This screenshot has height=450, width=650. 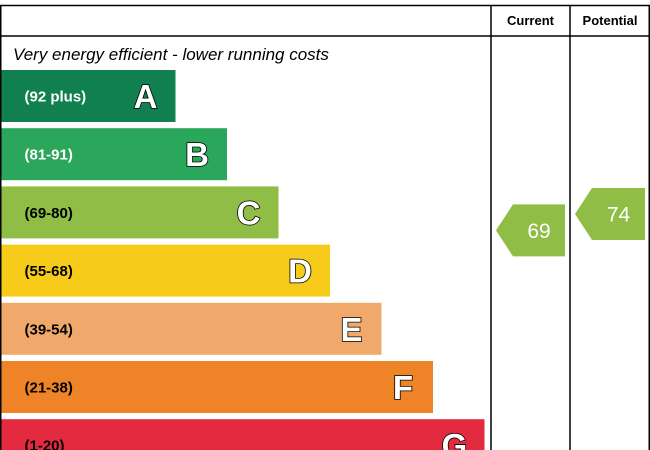 I want to click on band-b-bar, so click(x=114, y=154).